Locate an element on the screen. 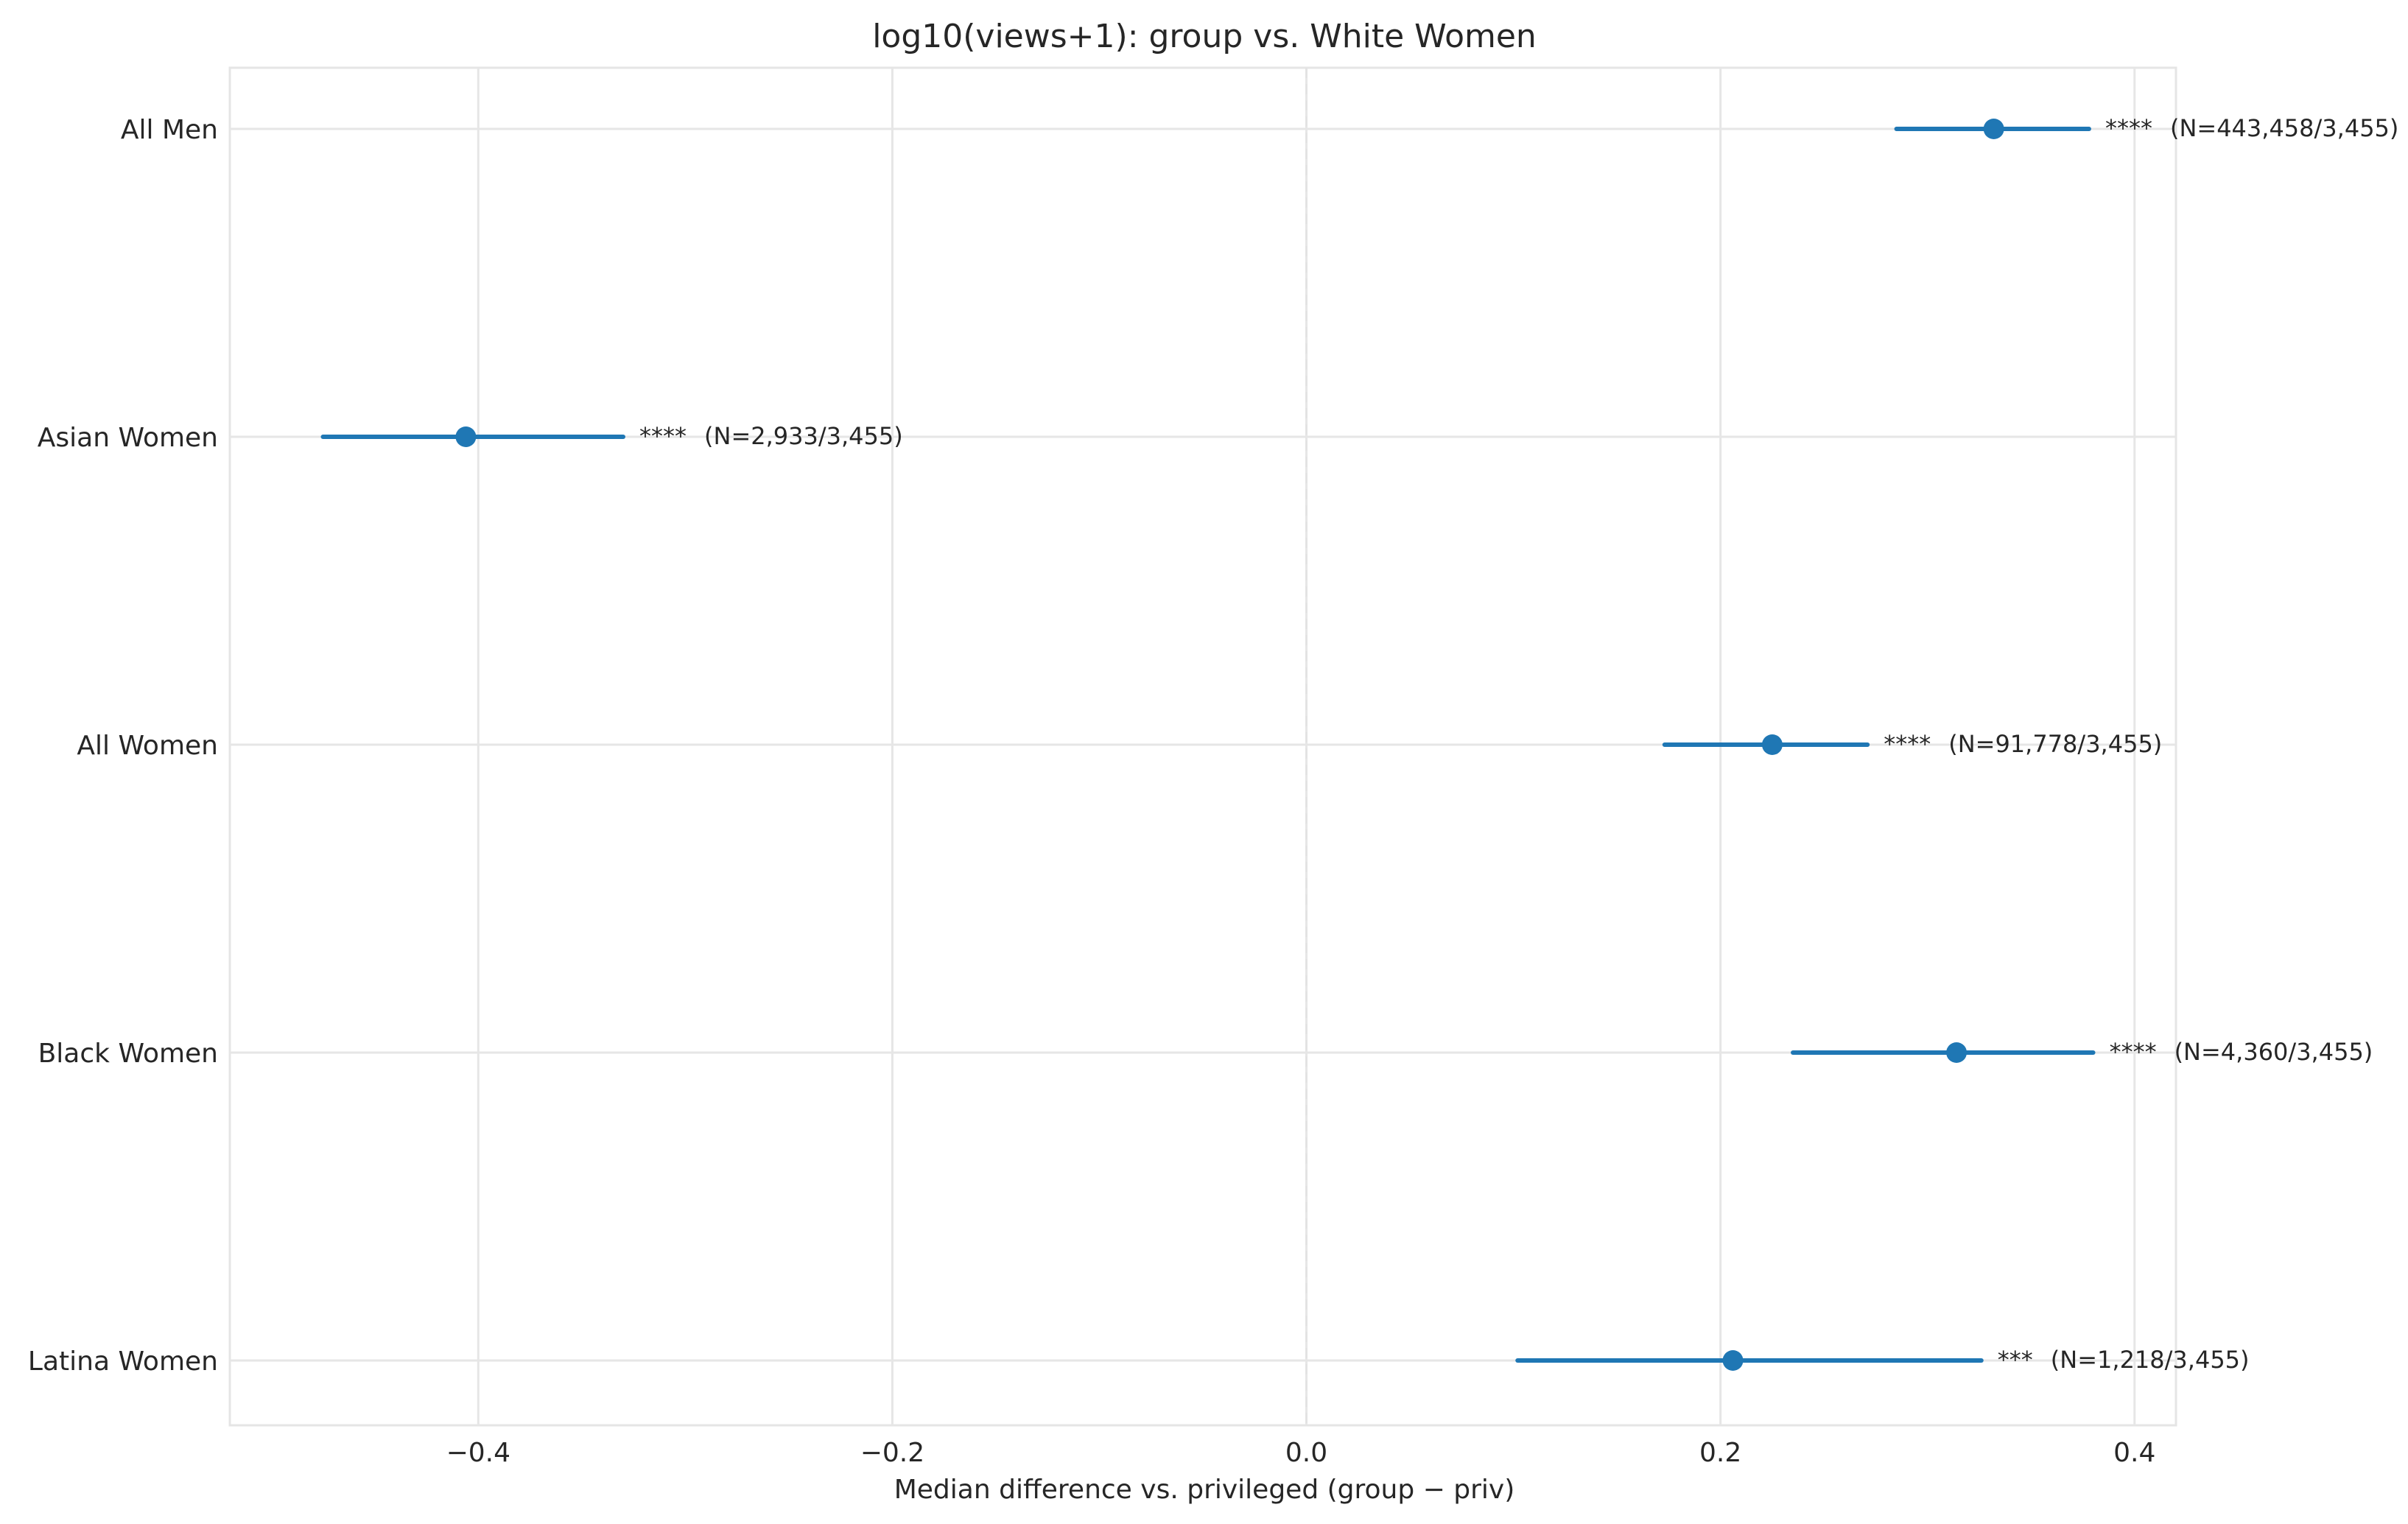 The image size is (2408, 1524). significance-label: *** is located at coordinates (2015, 1360).